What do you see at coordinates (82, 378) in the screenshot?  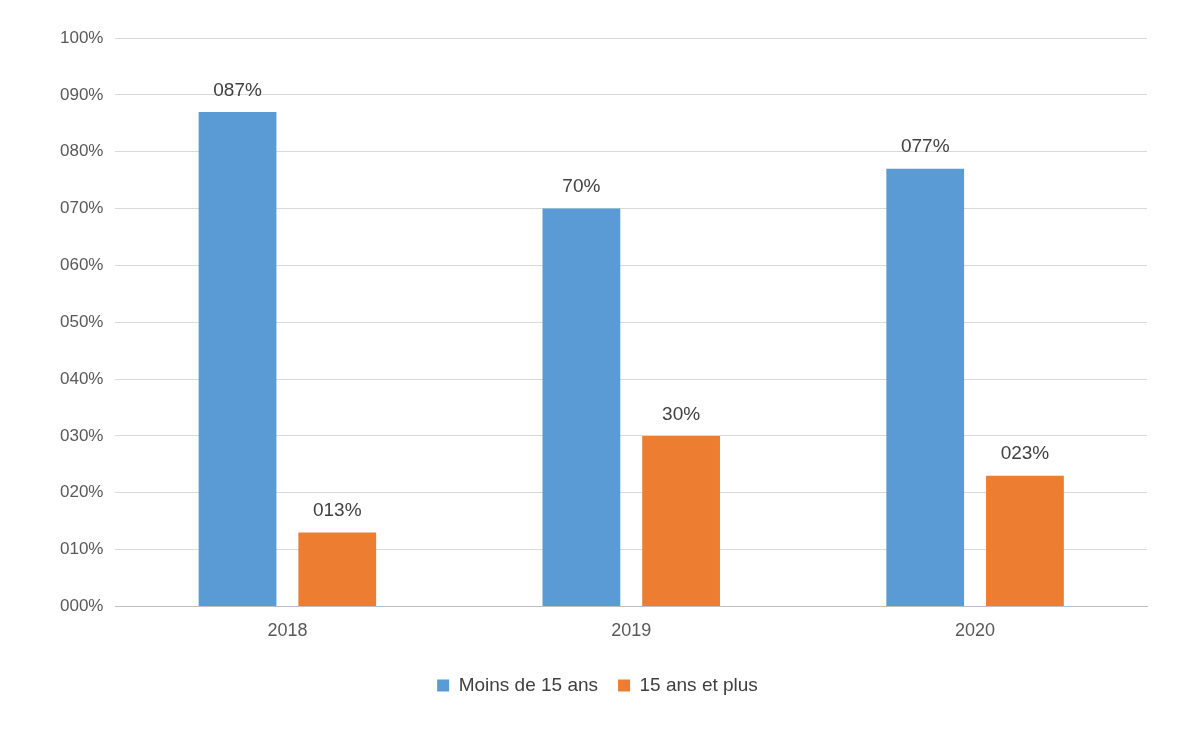 I see `y-tick-label: 040%` at bounding box center [82, 378].